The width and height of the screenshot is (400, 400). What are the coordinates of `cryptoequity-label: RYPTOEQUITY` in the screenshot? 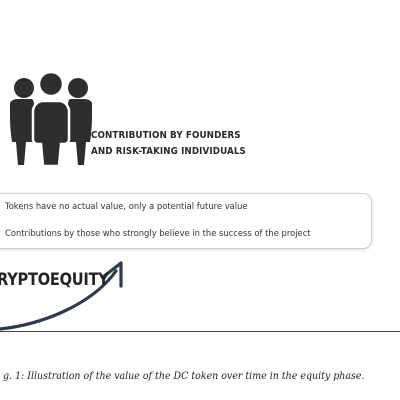 It's located at (54, 280).